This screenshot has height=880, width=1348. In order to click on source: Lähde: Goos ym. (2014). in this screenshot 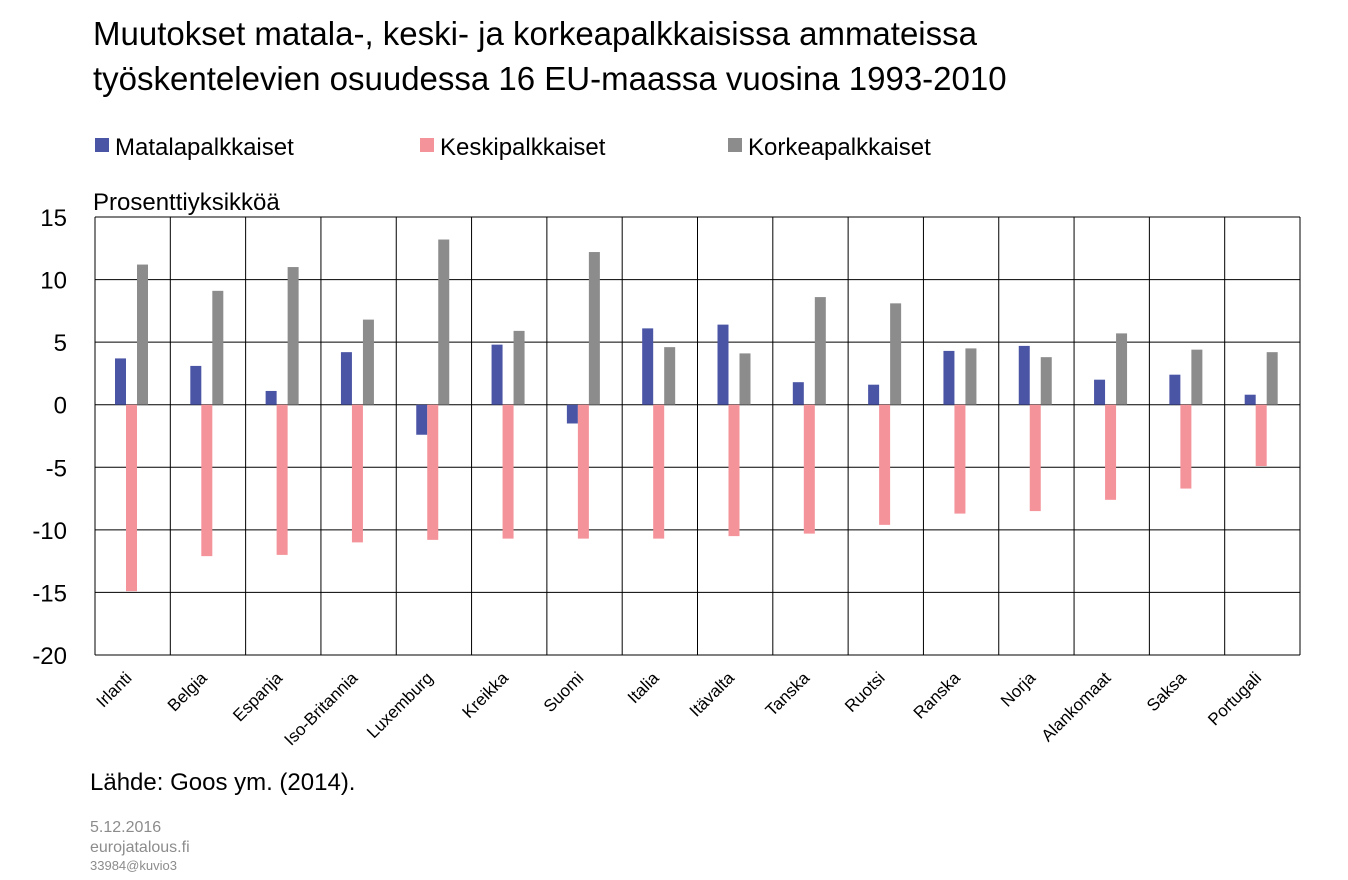, I will do `click(222, 782)`.